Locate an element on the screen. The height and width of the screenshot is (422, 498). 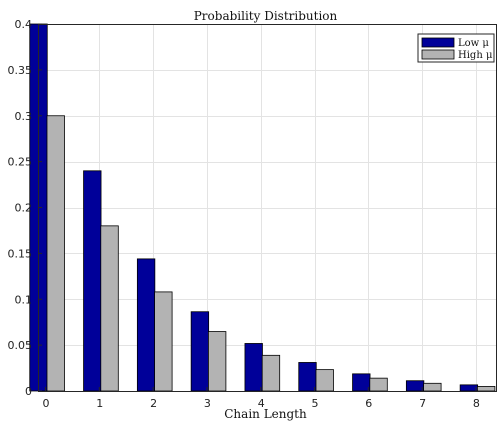
x-tick-label: 8 is located at coordinates (476, 403).